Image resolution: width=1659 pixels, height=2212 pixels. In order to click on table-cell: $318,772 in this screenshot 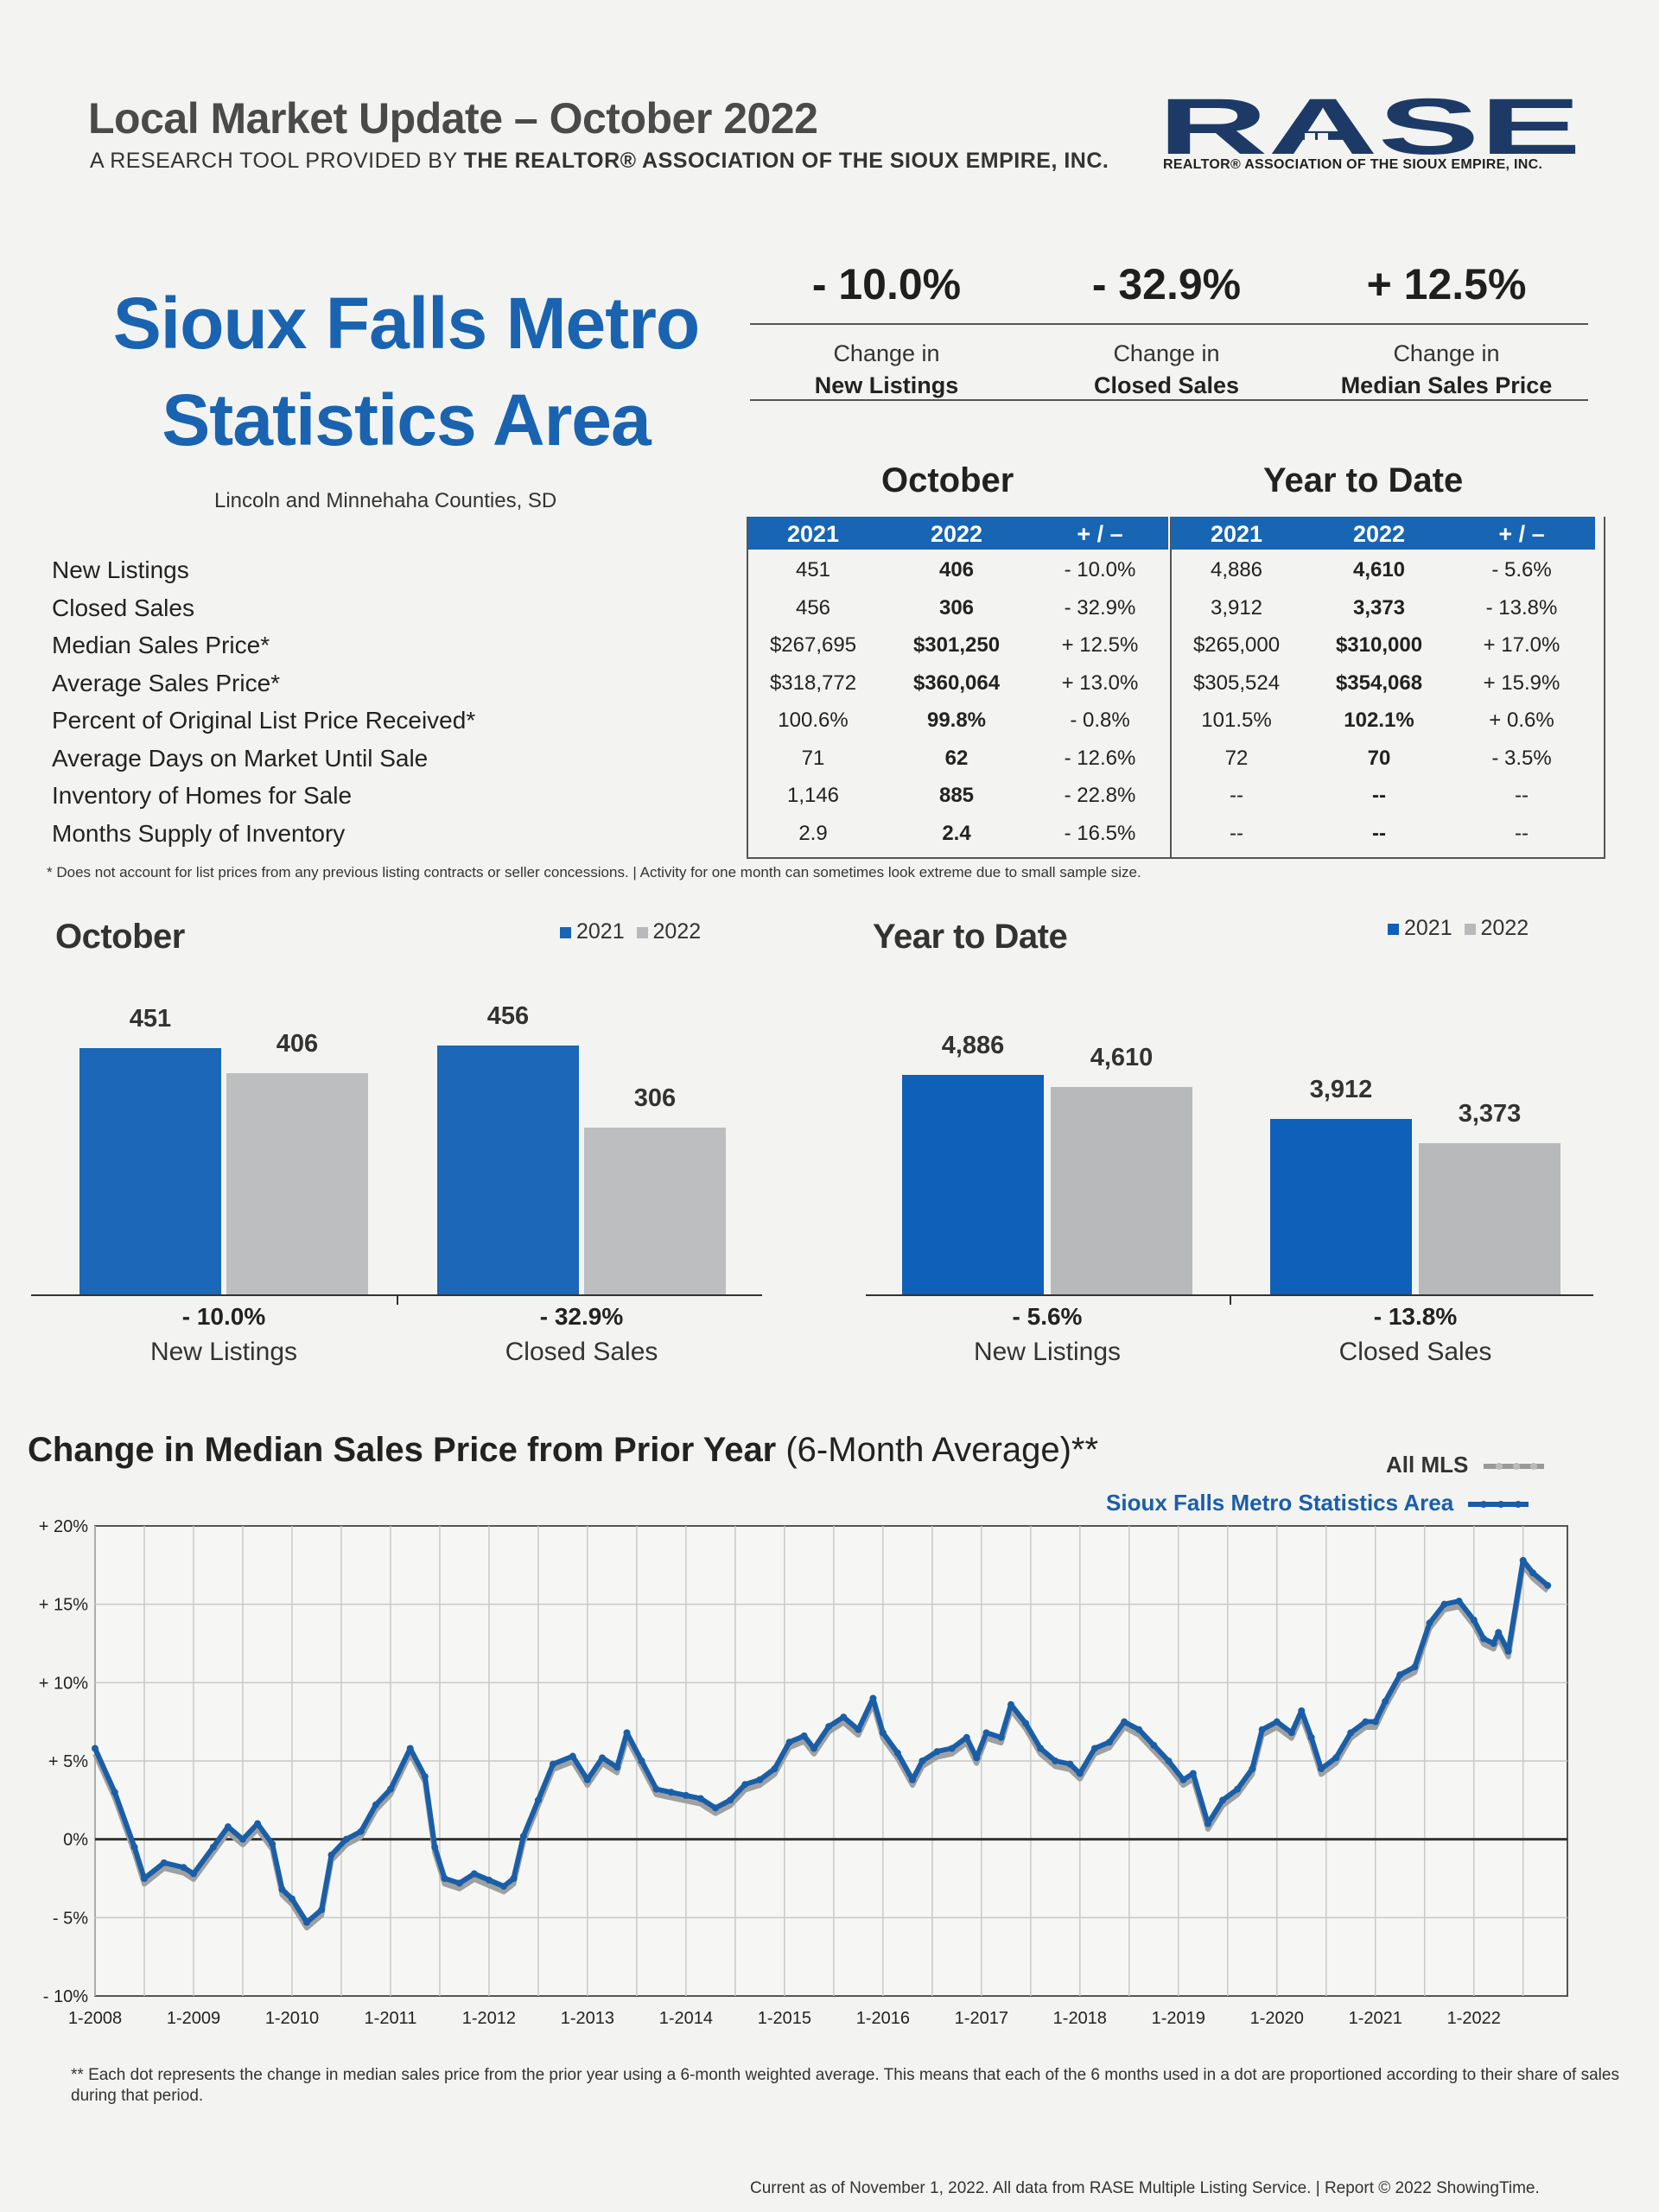, I will do `click(813, 683)`.